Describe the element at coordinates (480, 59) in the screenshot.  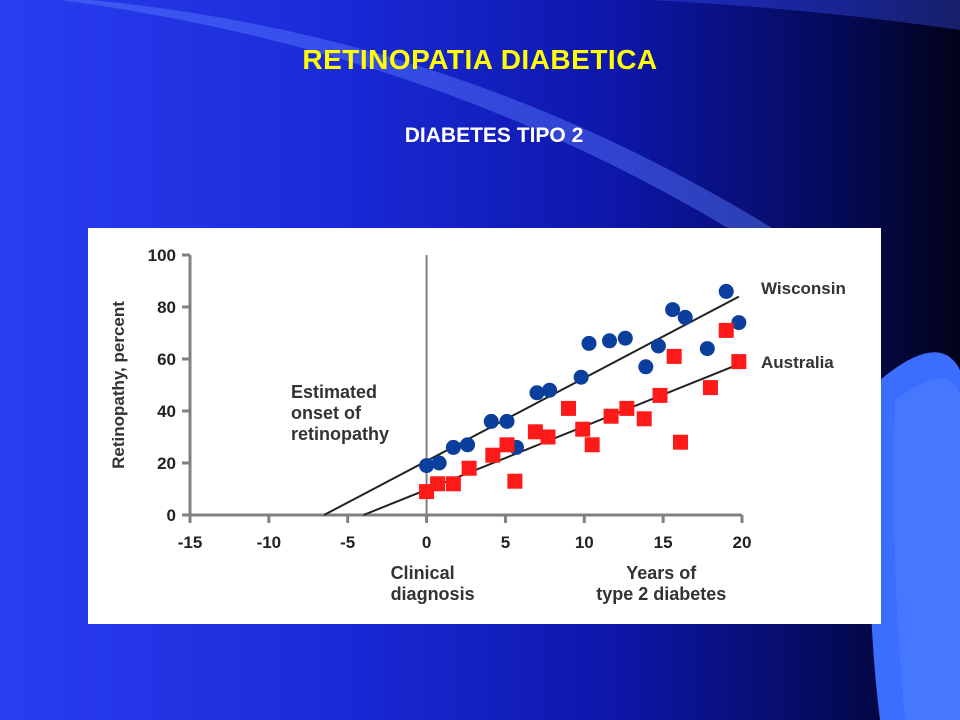
I see `slide-title: RETINOPATIA DIABETICA` at that location.